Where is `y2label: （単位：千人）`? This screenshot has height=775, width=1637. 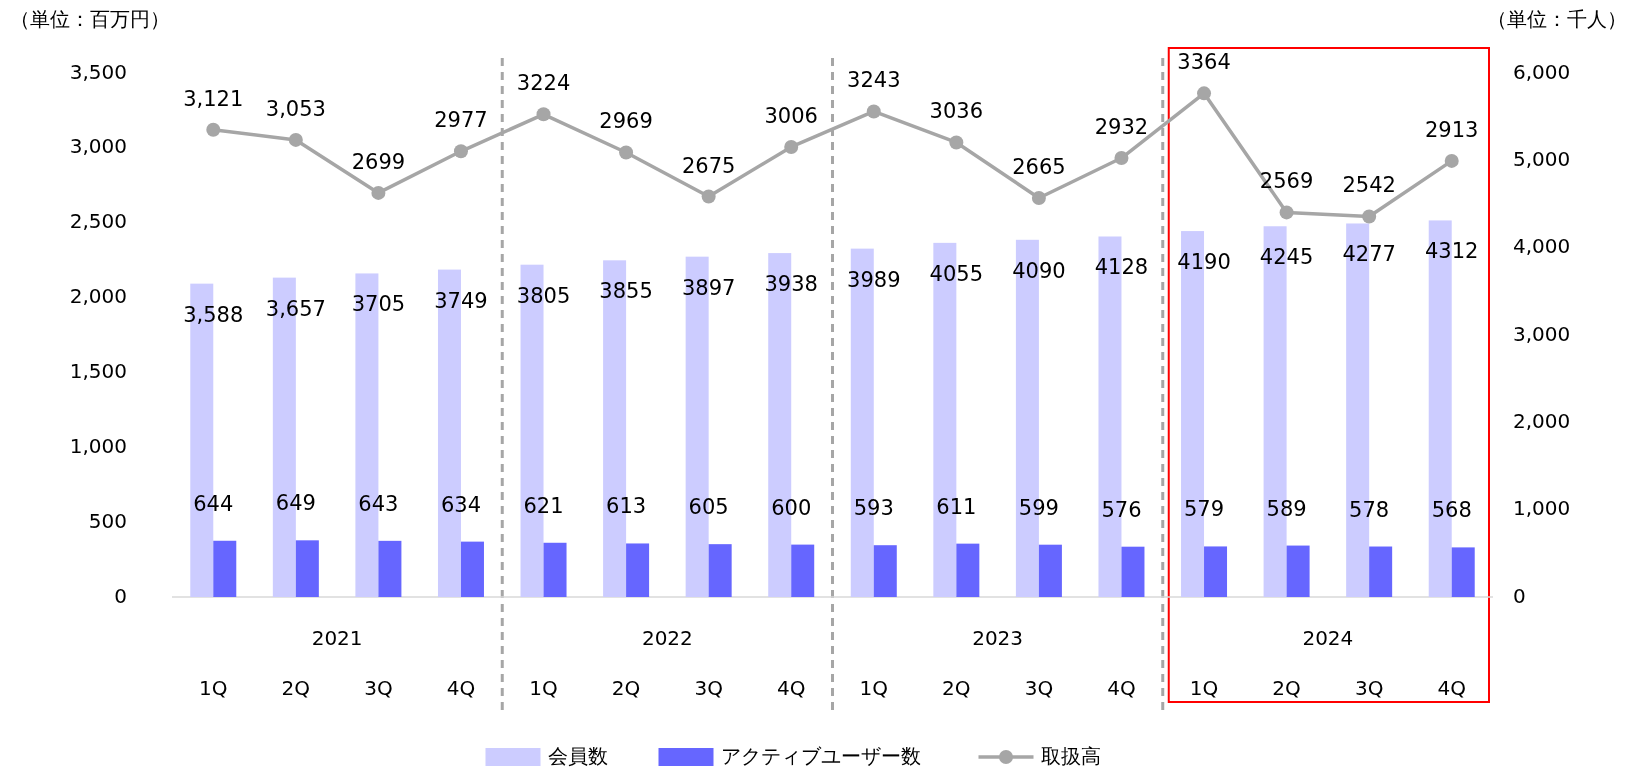 y2label: （単位：千人） is located at coordinates (1557, 18).